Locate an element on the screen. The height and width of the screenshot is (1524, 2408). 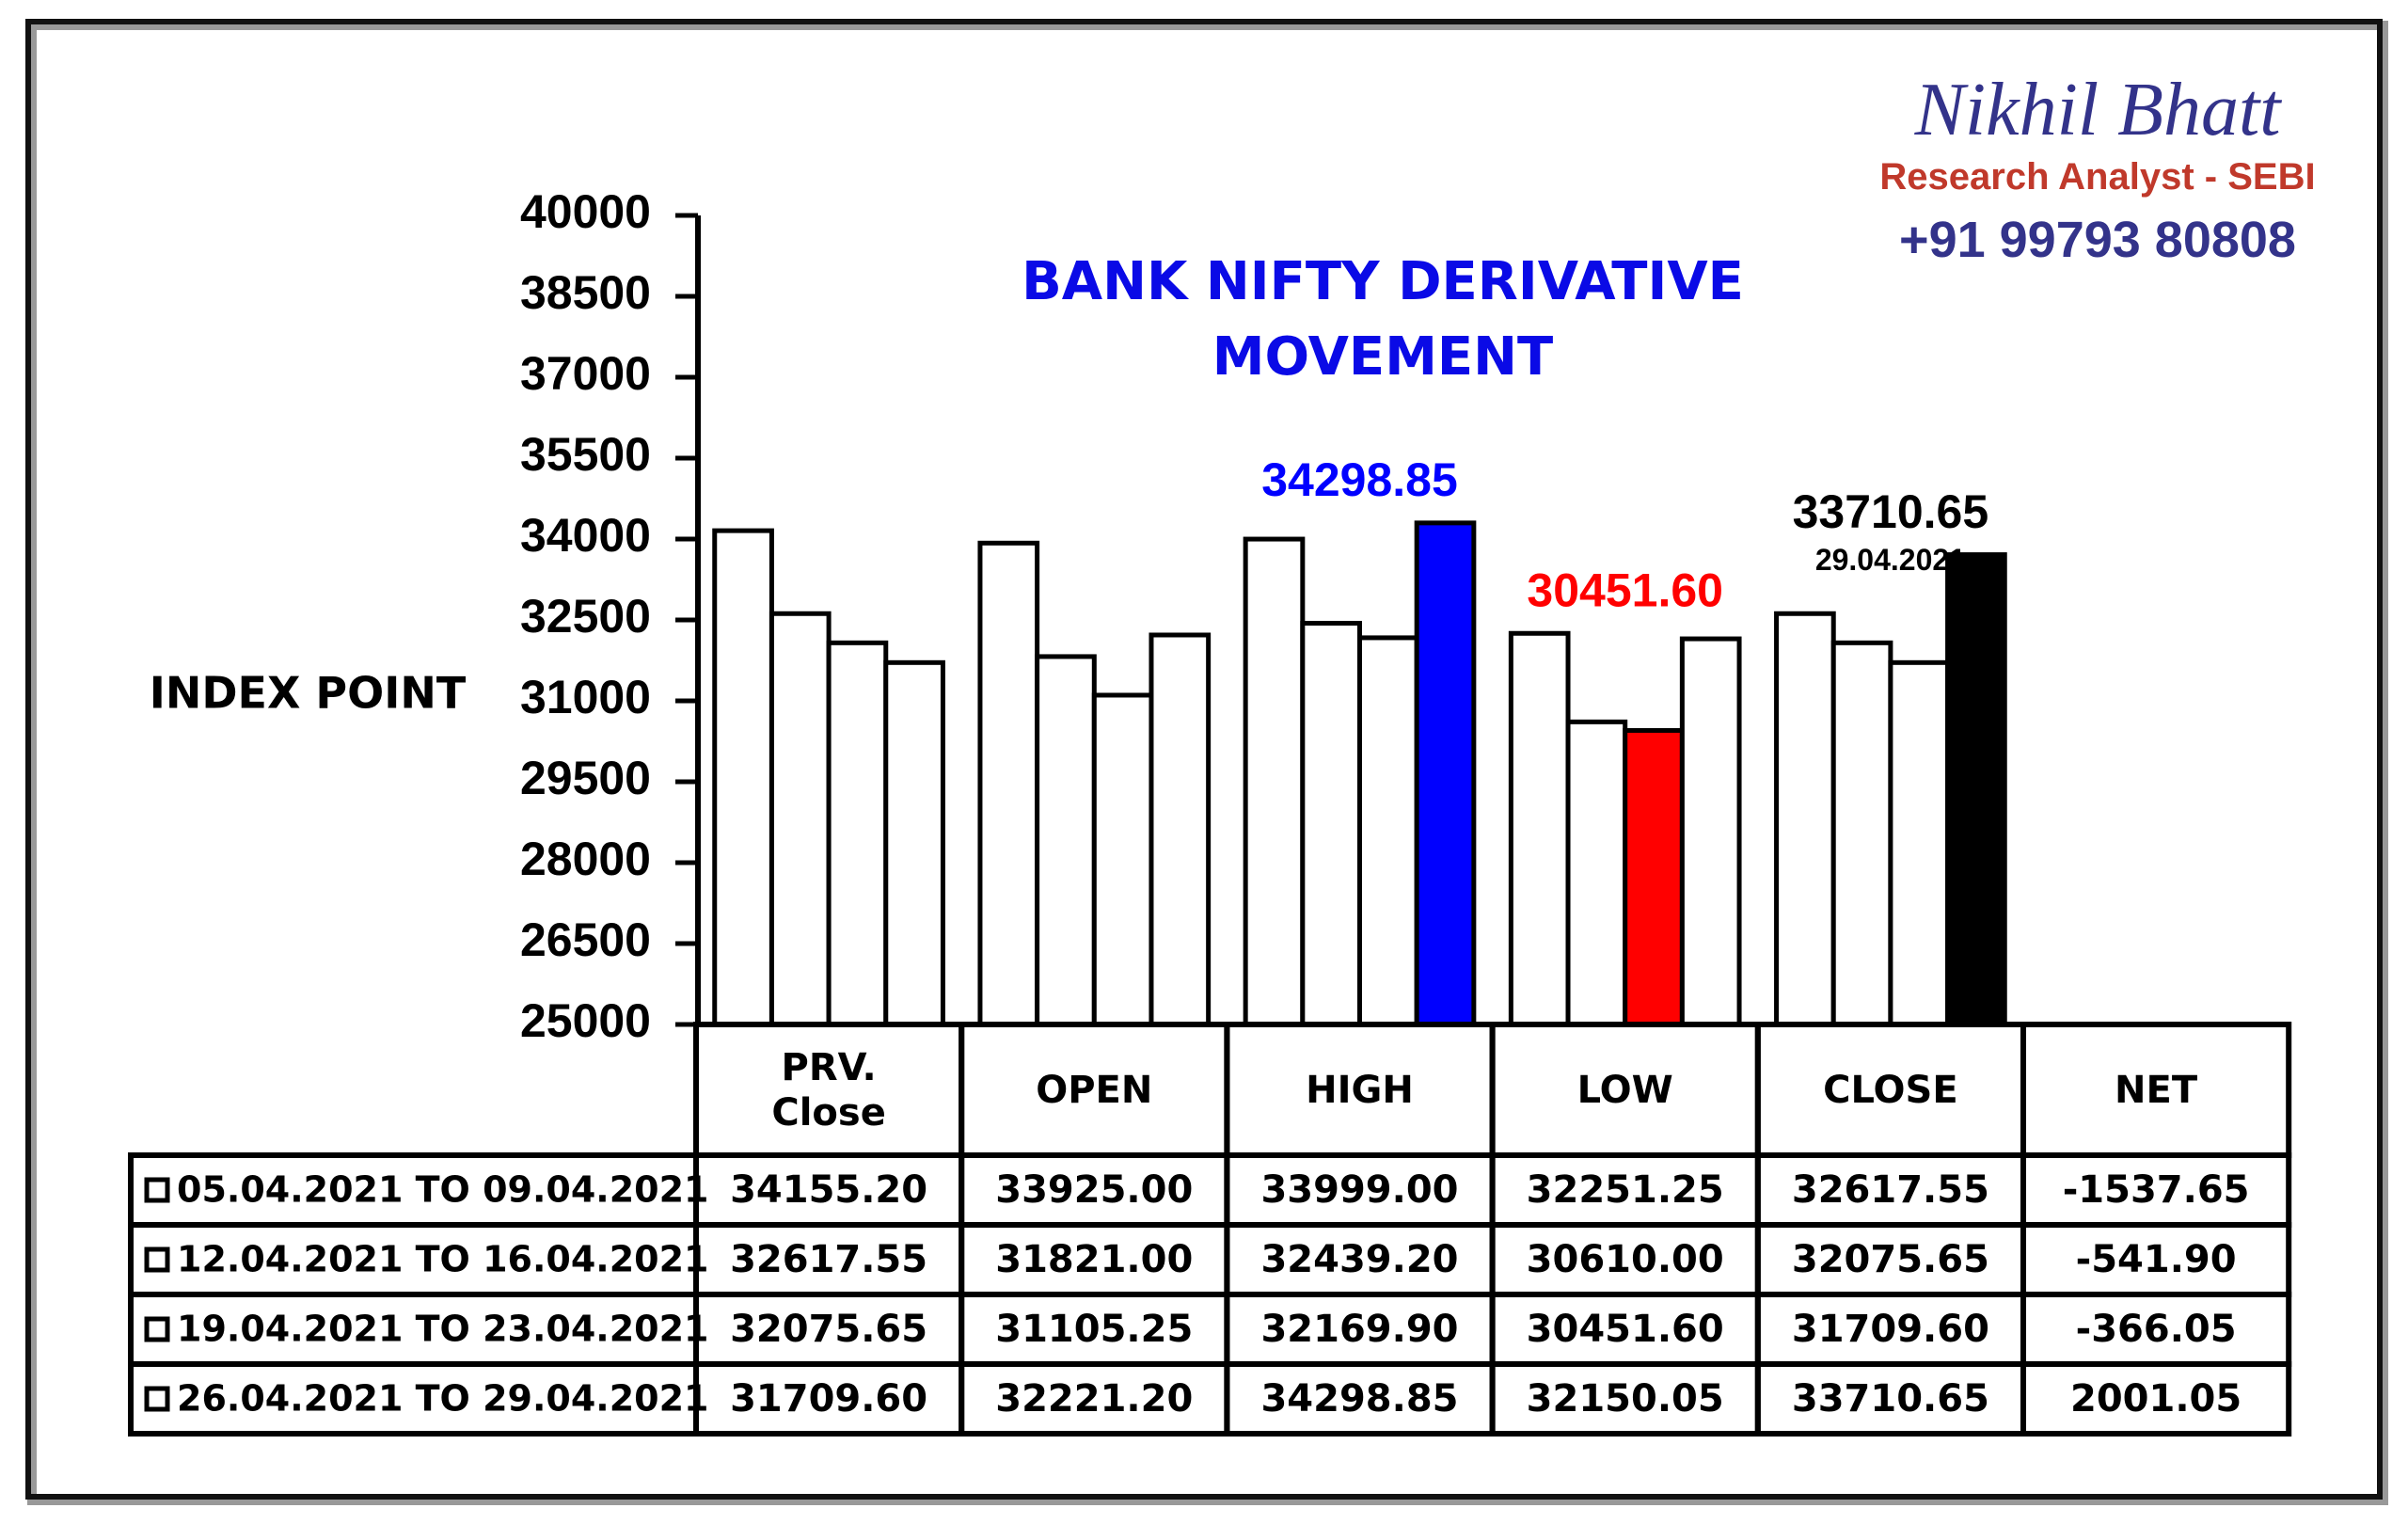
table-value: 32439.20 is located at coordinates (1360, 1260).